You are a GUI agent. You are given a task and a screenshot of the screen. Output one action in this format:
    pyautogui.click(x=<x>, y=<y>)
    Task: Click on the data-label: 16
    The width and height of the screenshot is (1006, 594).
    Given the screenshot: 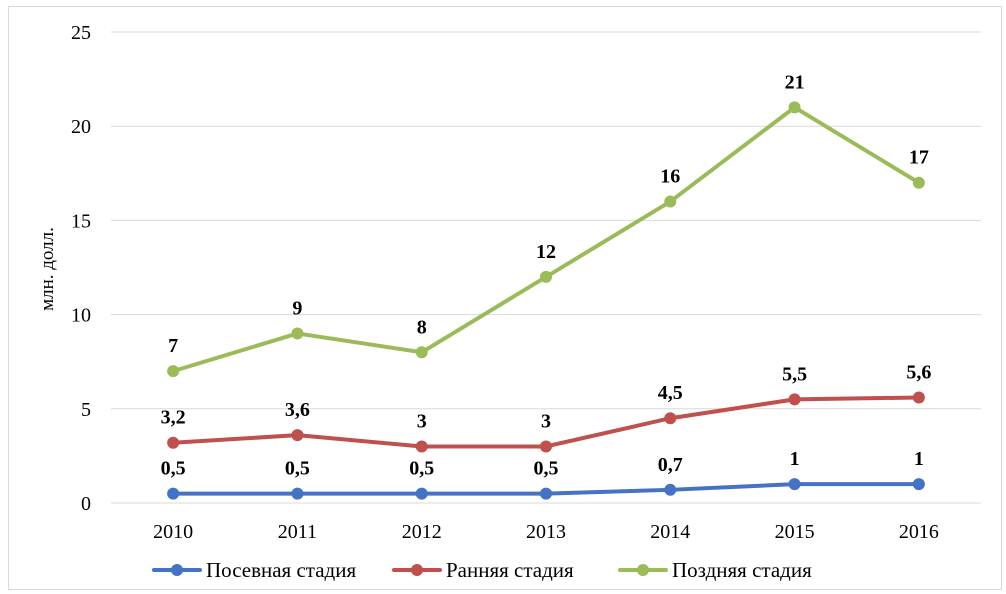 What is the action you would take?
    pyautogui.click(x=670, y=177)
    